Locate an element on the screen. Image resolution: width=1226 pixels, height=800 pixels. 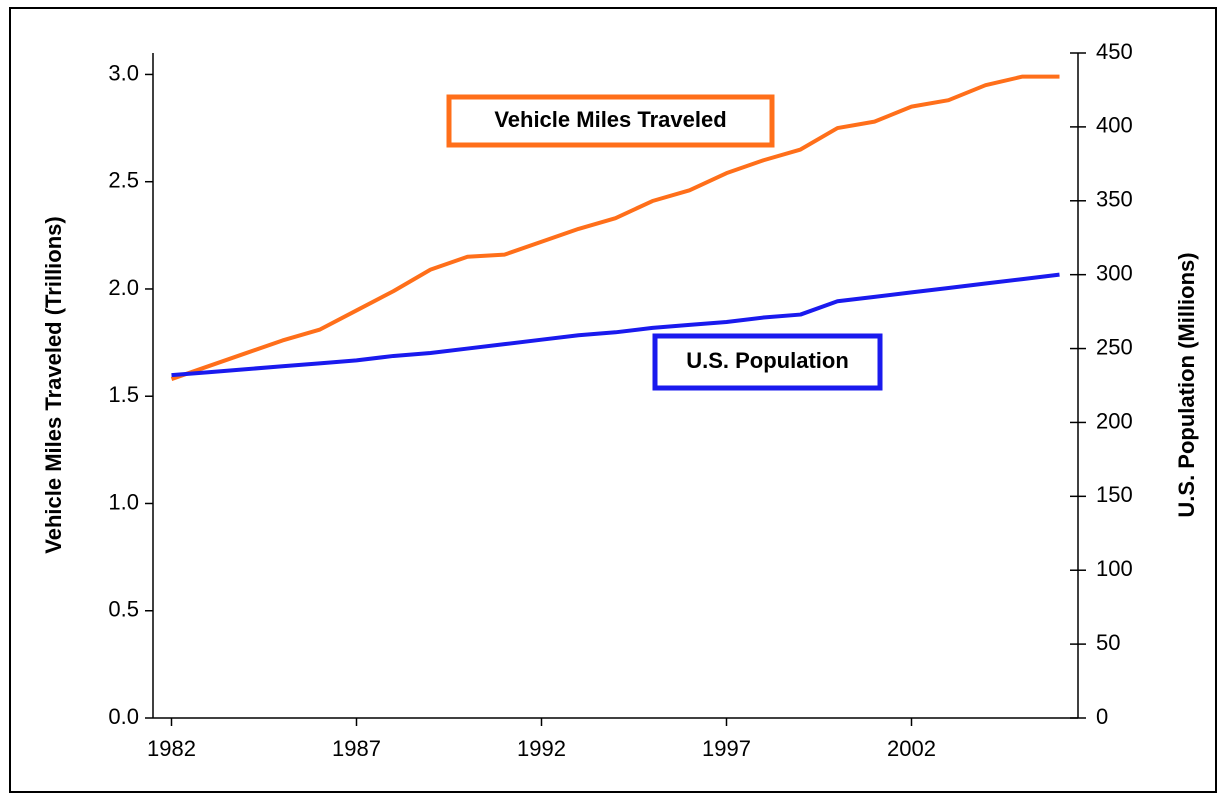
y-tick-label: 1.5 is located at coordinates (123, 394).